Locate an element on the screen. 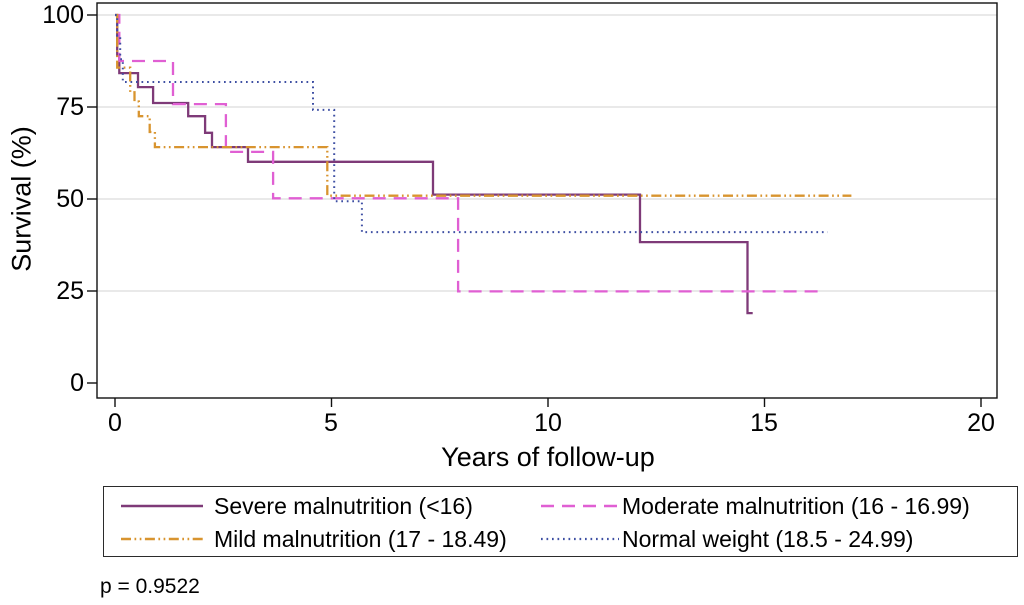 This screenshot has height=605, width=1024. y-axis-title: Survival (%) is located at coordinates (21, 199).